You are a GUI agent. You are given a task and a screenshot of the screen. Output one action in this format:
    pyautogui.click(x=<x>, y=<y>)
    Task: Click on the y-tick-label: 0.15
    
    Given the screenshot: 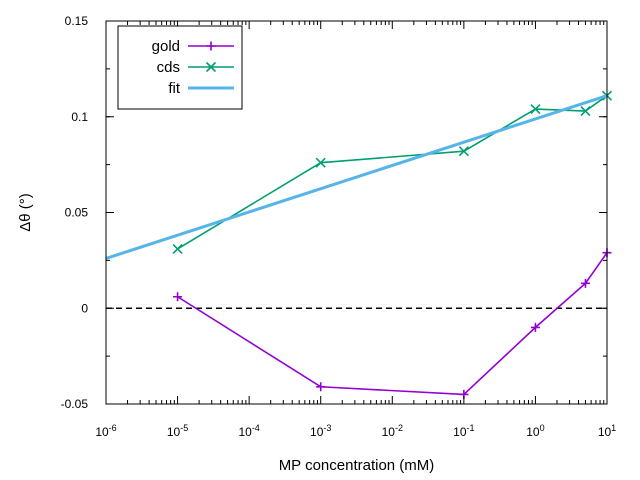 What is the action you would take?
    pyautogui.click(x=77, y=21)
    